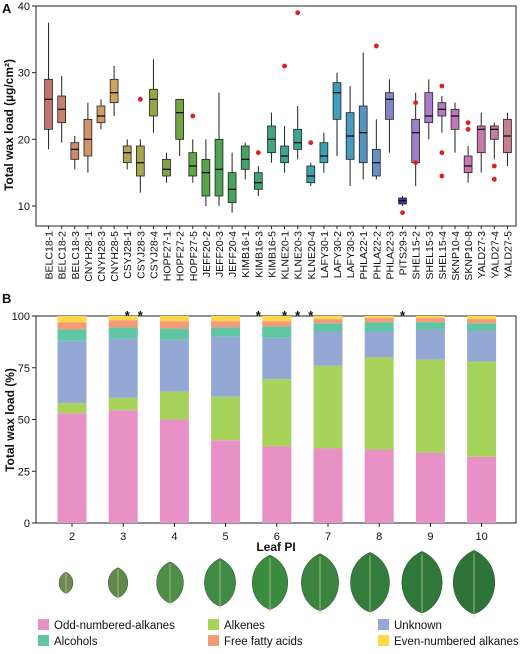 This screenshot has height=654, width=520. I want to click on panel-a-xtick-label-13: JEFF20-3, so click(220, 254).